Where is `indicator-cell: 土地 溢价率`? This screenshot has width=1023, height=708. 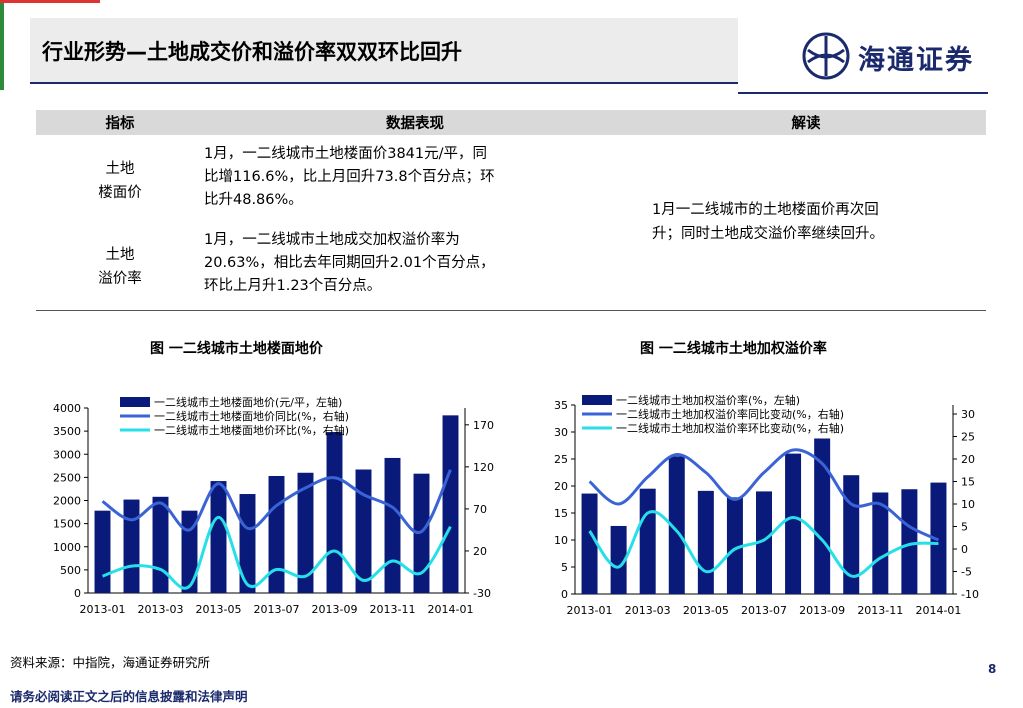 indicator-cell: 土地 溢价率 is located at coordinates (120, 267).